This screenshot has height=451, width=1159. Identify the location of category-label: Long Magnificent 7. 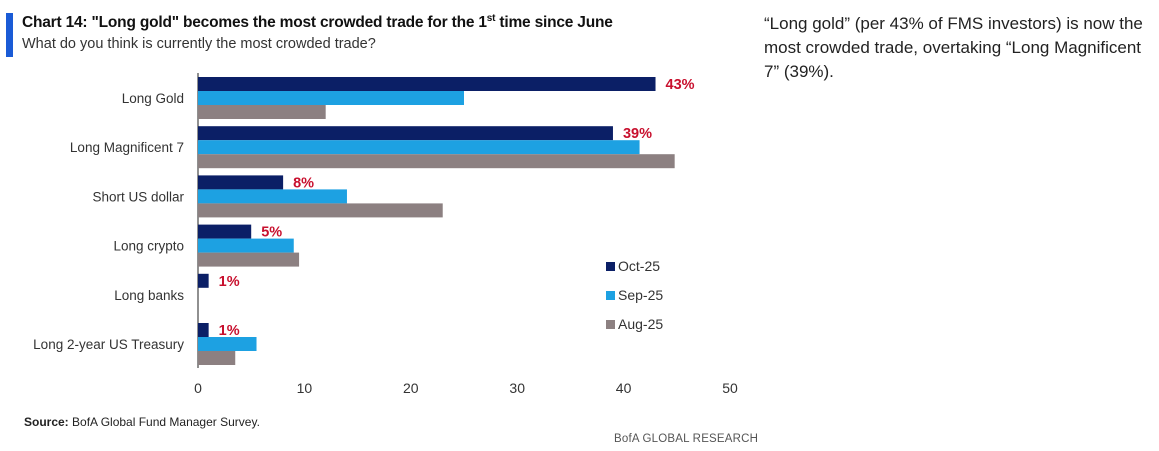
(127, 147).